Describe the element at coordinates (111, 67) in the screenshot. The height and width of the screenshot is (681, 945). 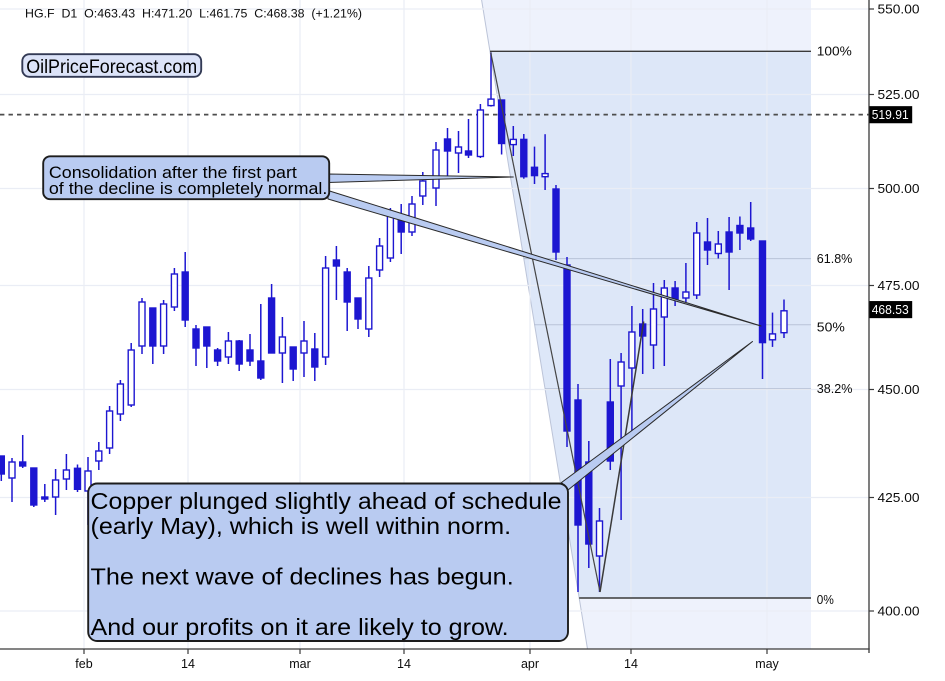
I see `svg-text: OilPriceForecast.com` at that location.